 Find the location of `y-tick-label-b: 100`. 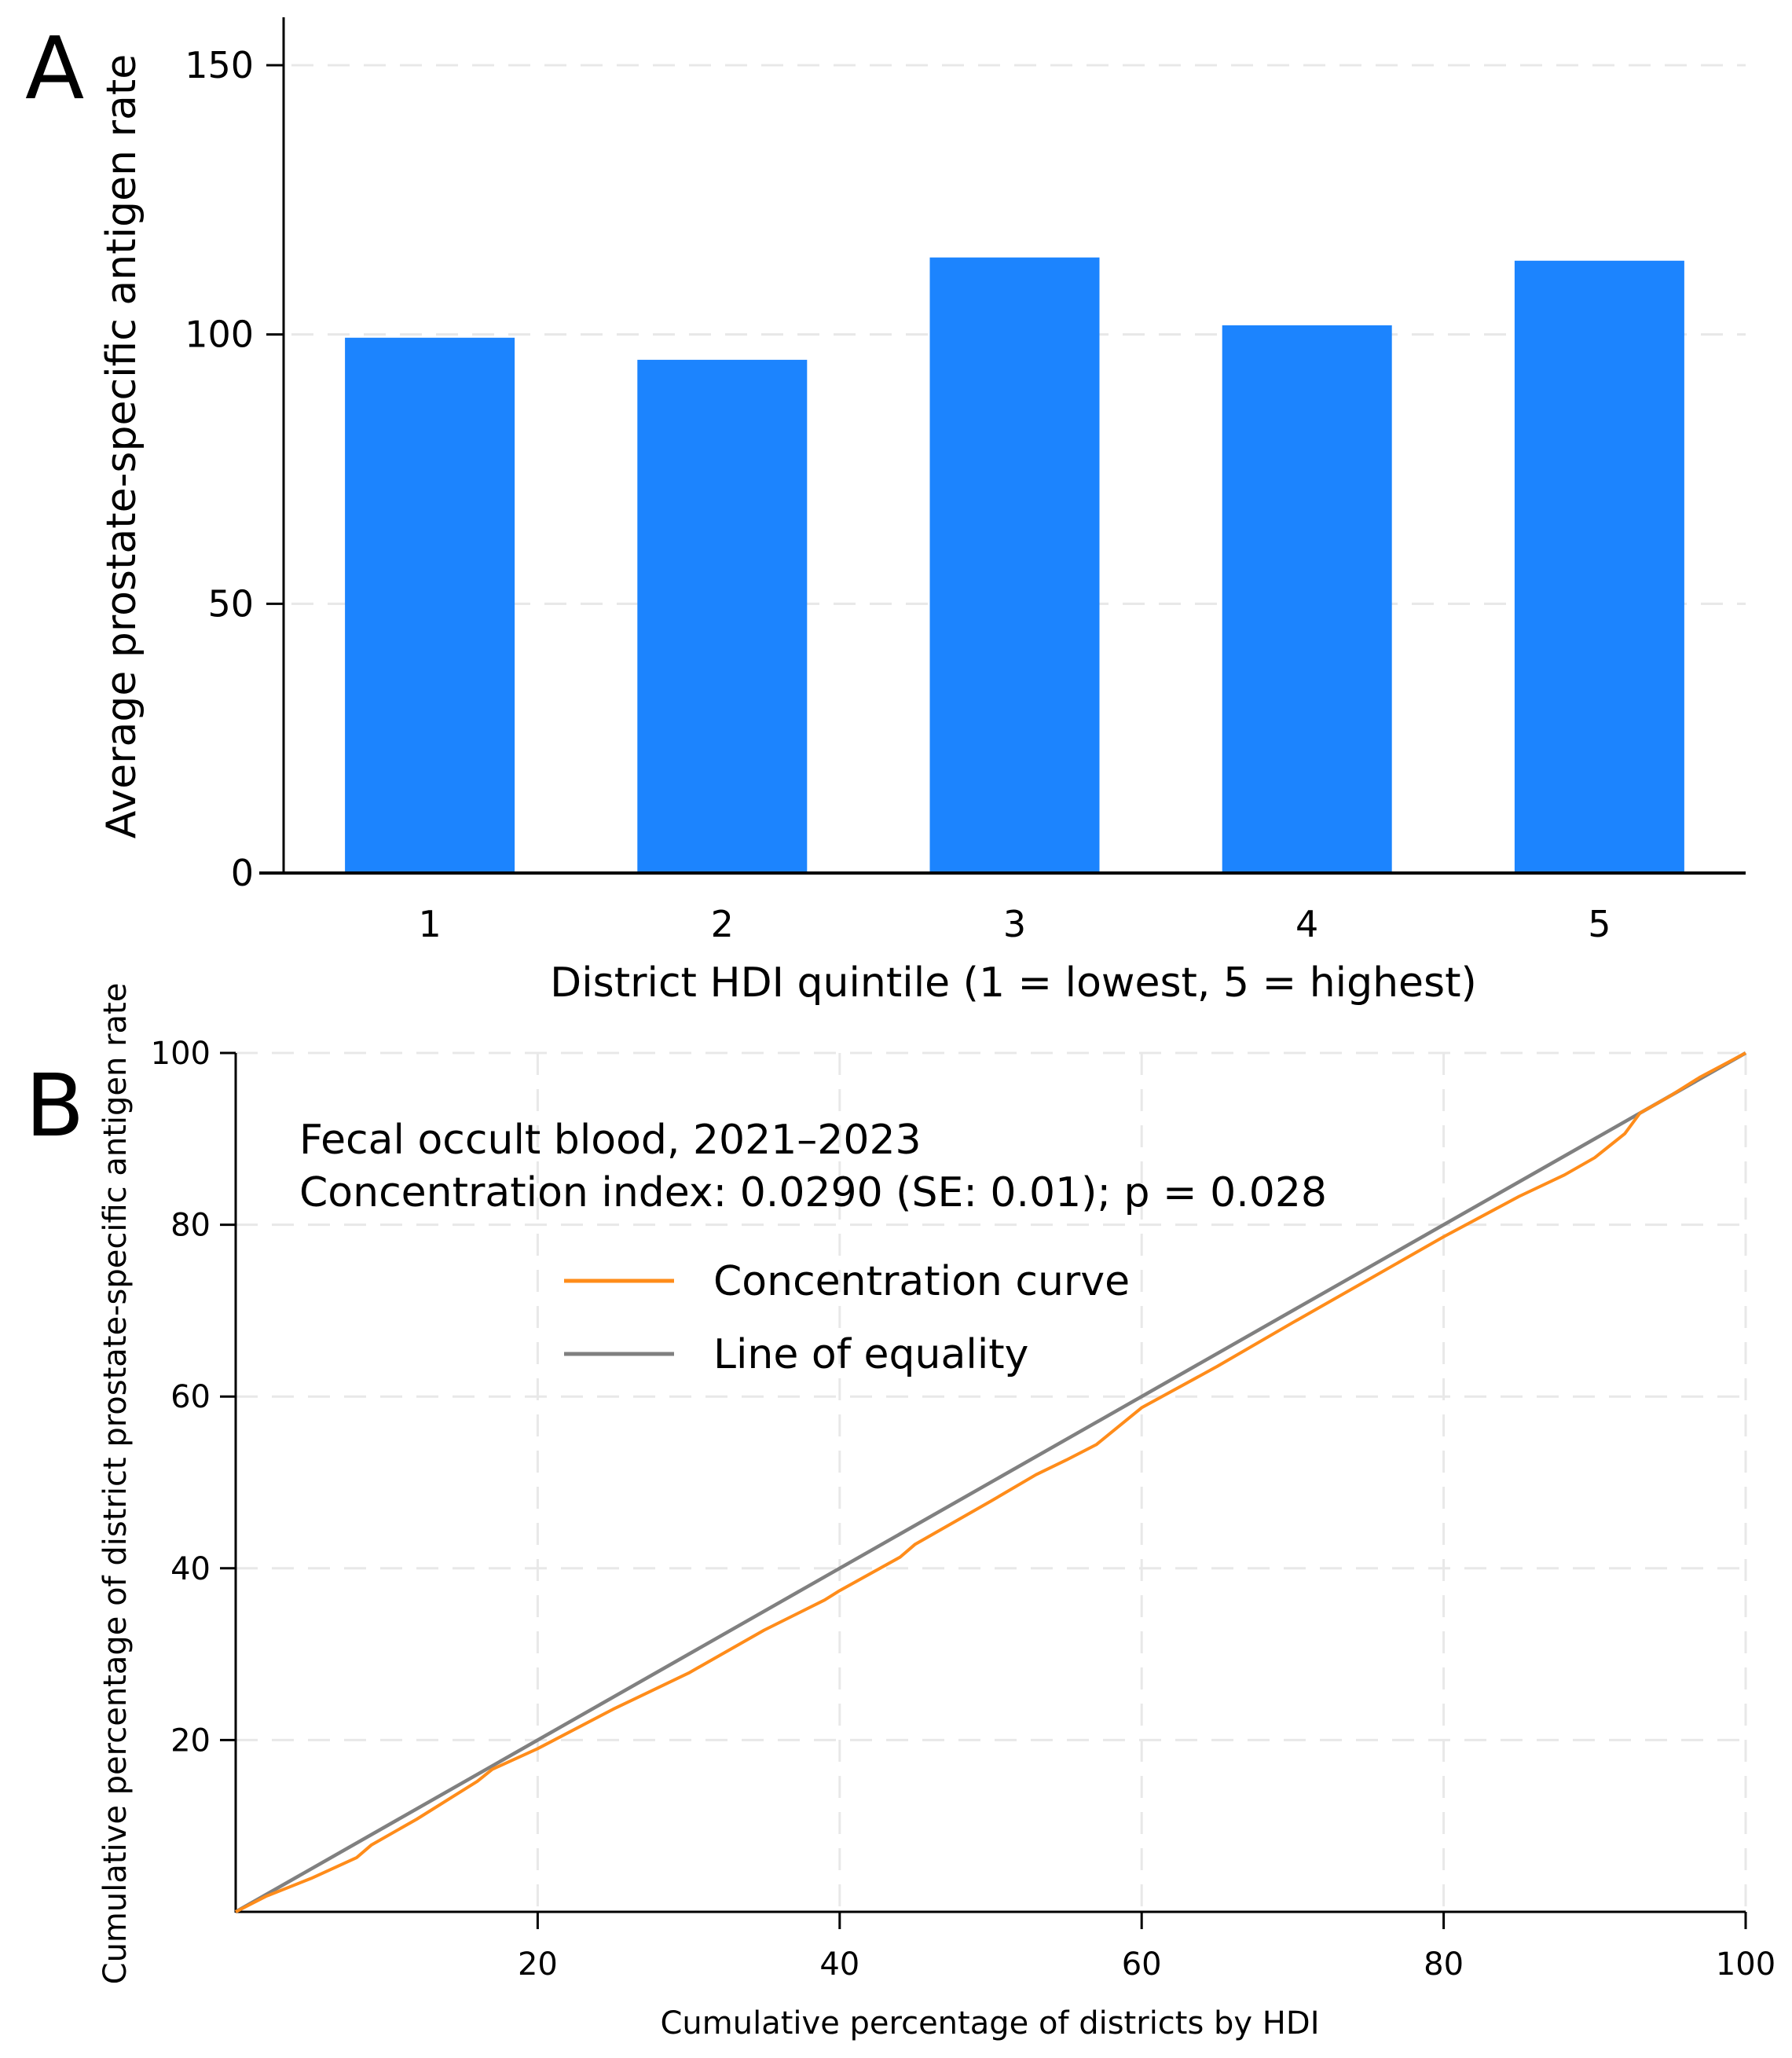

y-tick-label-b: 100 is located at coordinates (181, 1054).